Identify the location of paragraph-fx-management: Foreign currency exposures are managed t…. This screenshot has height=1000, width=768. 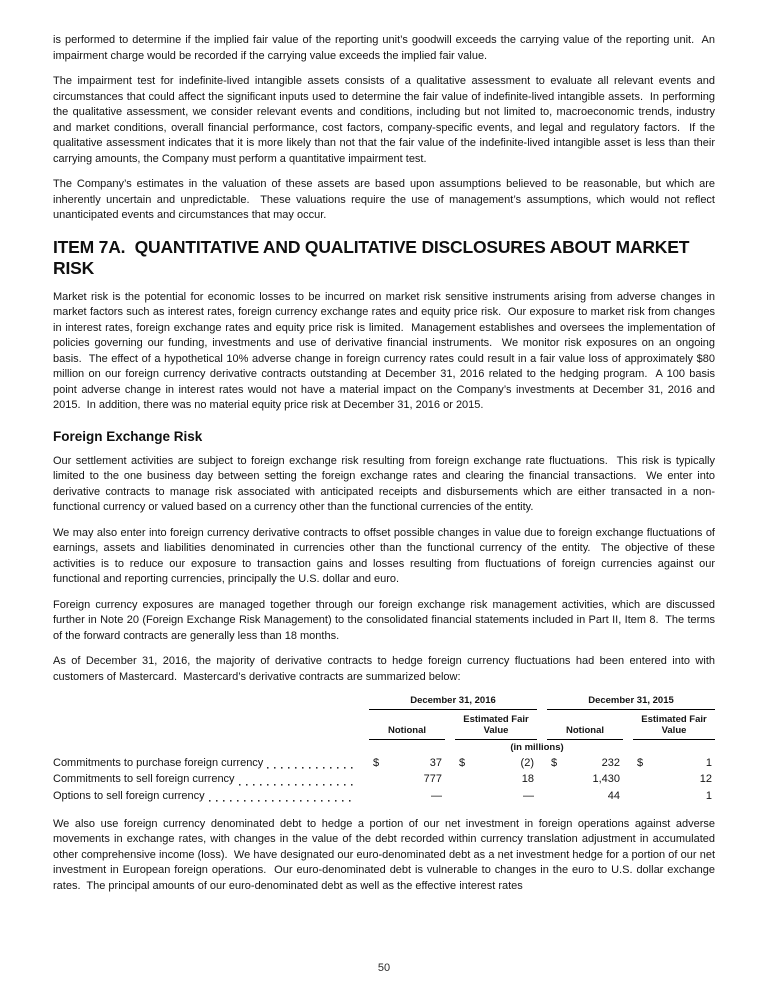
(384, 620).